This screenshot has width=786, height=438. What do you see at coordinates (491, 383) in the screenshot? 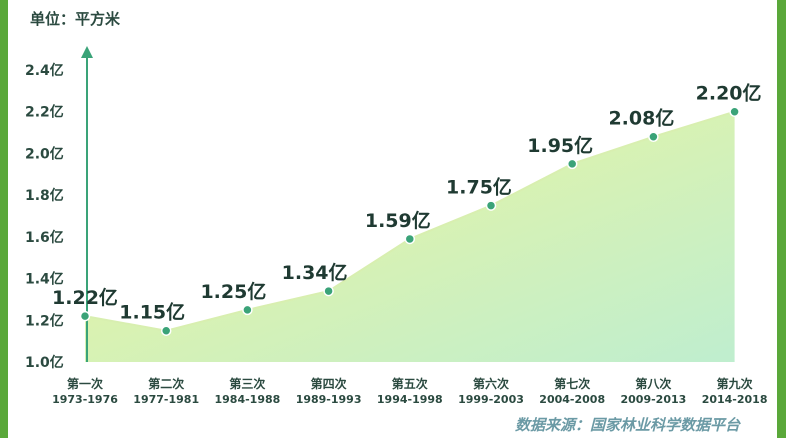
I see `x-tick-name: 第六次` at bounding box center [491, 383].